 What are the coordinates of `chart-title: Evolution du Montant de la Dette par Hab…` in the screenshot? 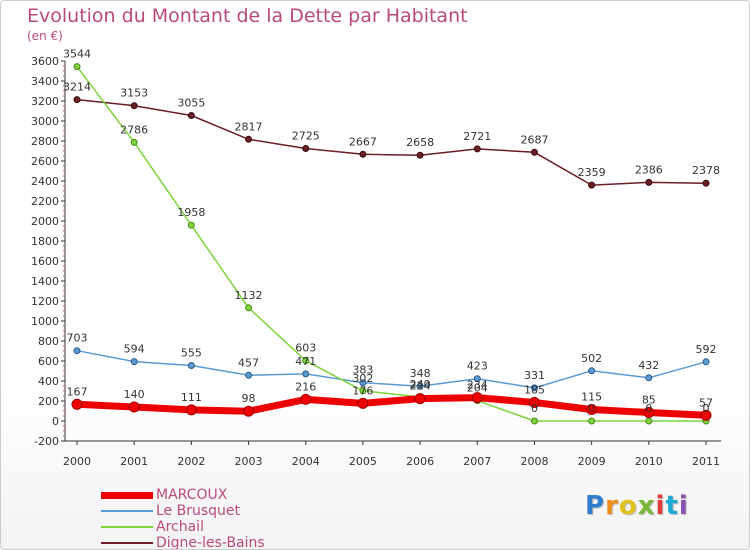 It's located at (247, 16).